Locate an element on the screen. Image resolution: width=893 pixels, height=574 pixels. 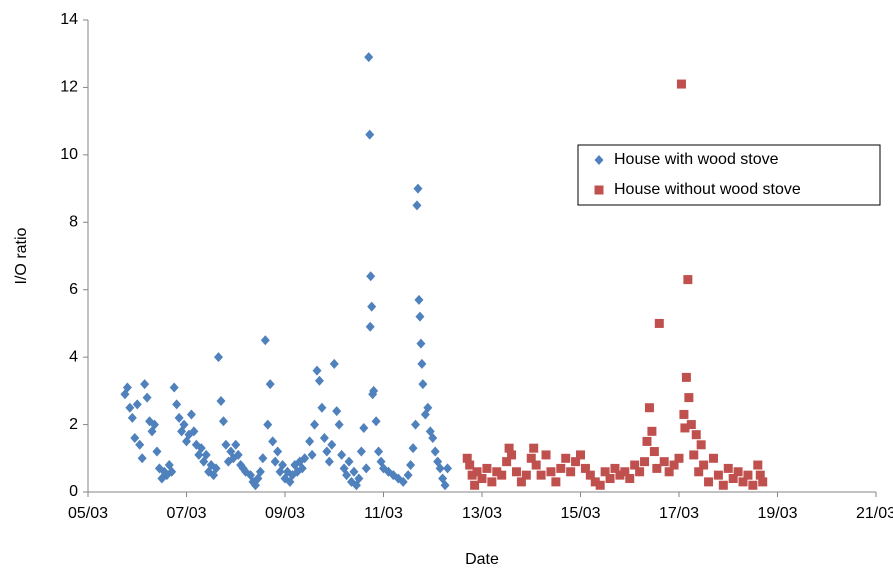
y-axis-label: I/O ratio is located at coordinates (21, 255).